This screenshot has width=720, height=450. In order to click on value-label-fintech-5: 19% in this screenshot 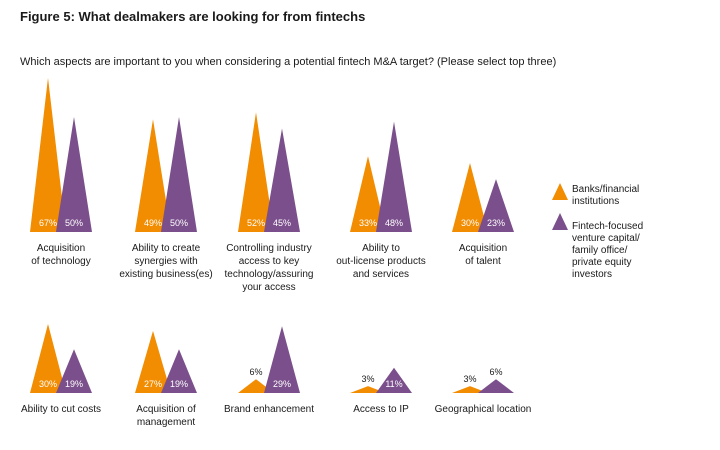, I will do `click(74, 384)`.